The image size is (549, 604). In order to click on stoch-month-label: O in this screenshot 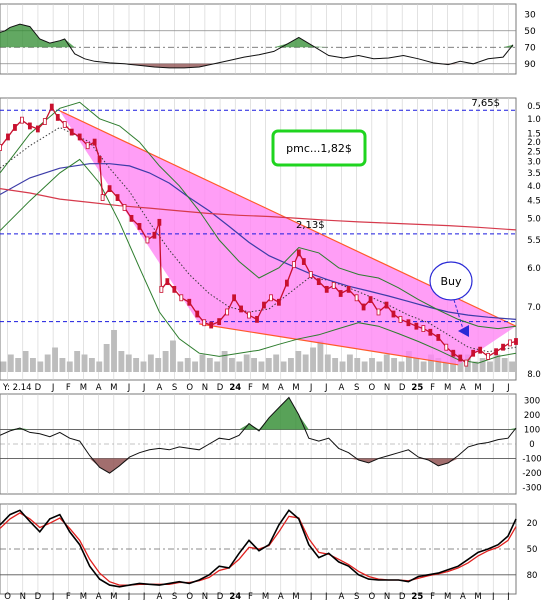, I will do `click(371, 596)`.